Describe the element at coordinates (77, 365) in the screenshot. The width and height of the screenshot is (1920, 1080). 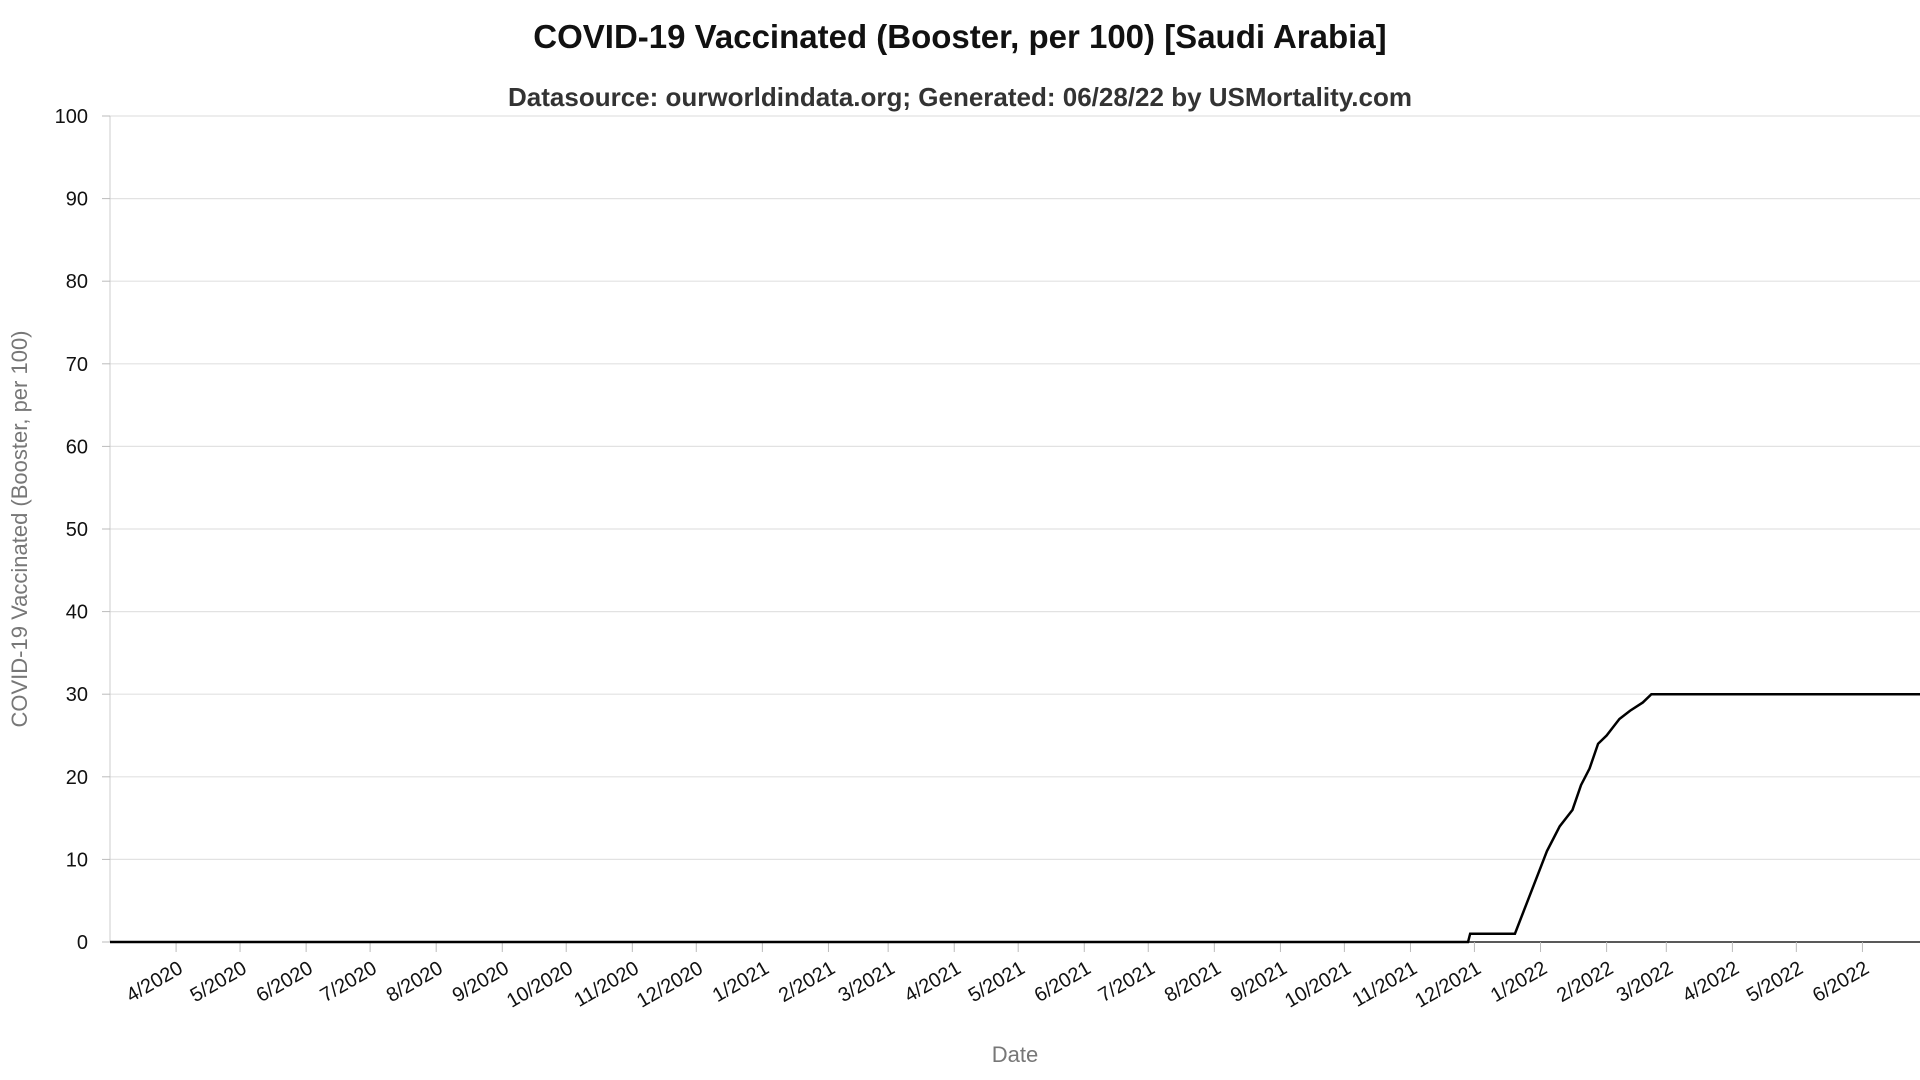
I see `y-tick-label: 70` at that location.